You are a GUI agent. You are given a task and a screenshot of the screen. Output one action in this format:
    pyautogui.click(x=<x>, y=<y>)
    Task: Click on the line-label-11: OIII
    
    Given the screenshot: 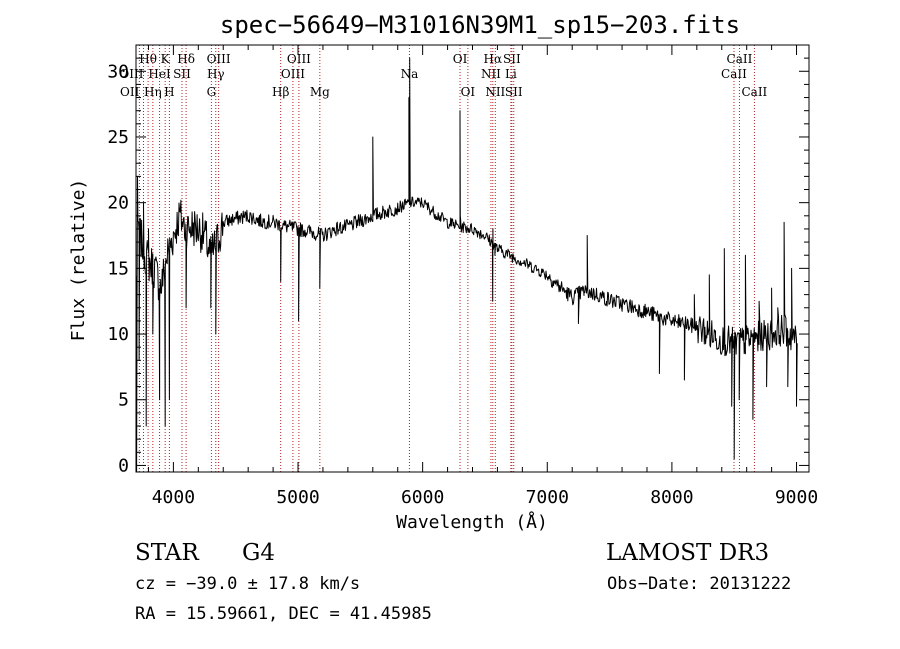 What is the action you would take?
    pyautogui.click(x=219, y=59)
    